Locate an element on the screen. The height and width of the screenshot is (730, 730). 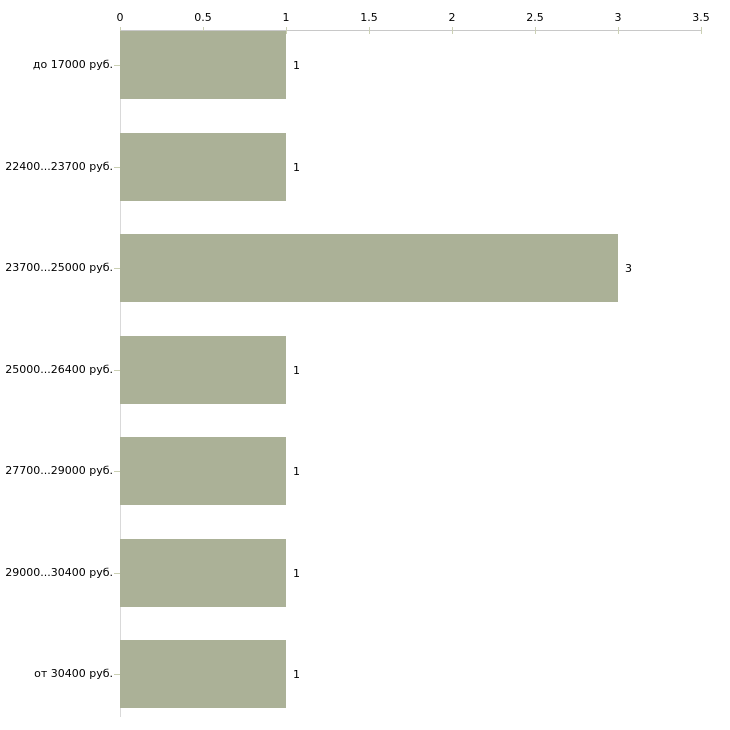
x-axis-tick-label: 0.5 is located at coordinates (203, 17).